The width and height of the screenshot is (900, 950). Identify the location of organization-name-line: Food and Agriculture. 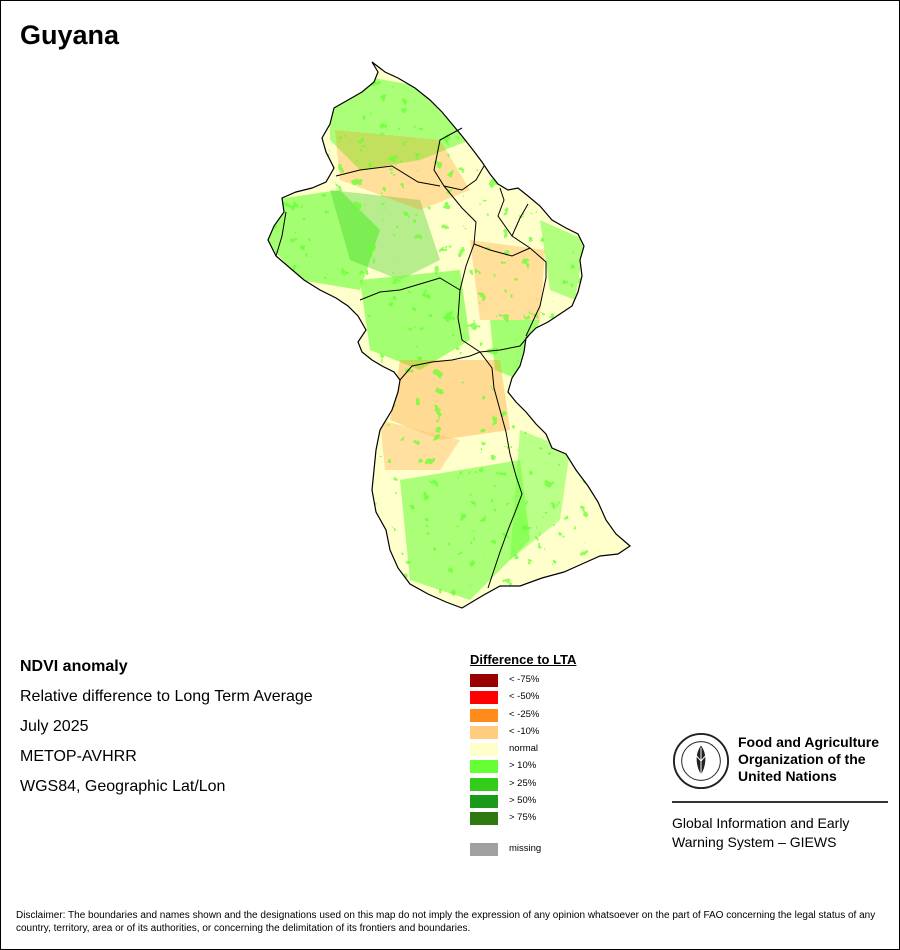
(809, 742).